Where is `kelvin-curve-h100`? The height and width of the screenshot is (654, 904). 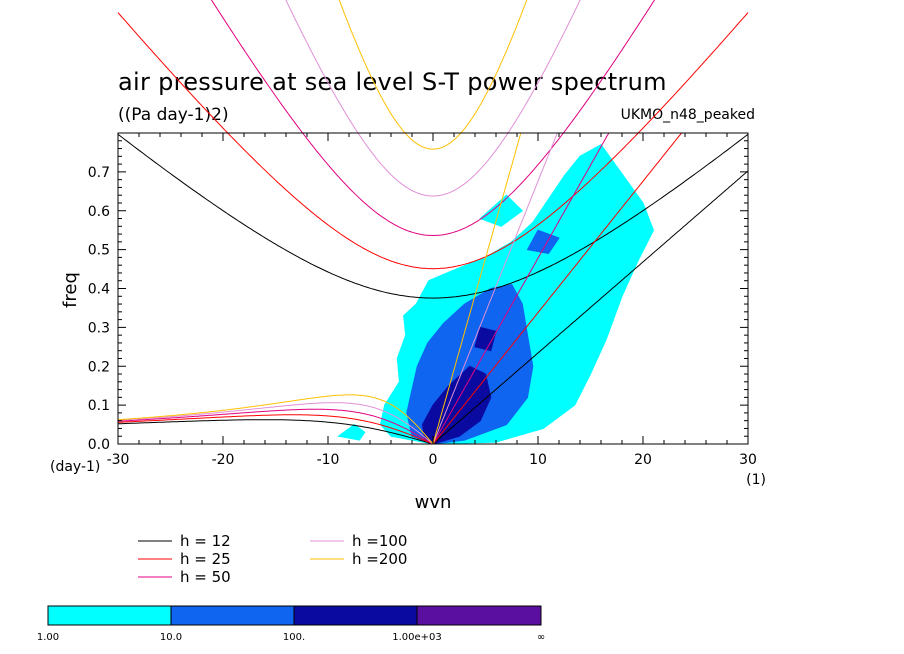
kelvin-curve-h100 is located at coordinates (495, 288).